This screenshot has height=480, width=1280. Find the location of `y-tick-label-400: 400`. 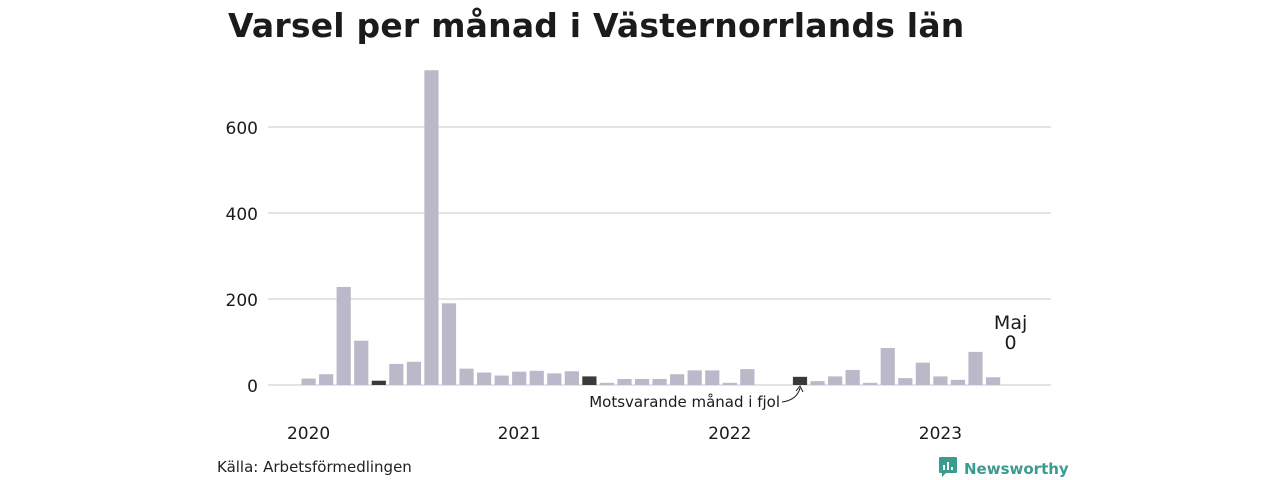

y-tick-label-400: 400 is located at coordinates (242, 215).